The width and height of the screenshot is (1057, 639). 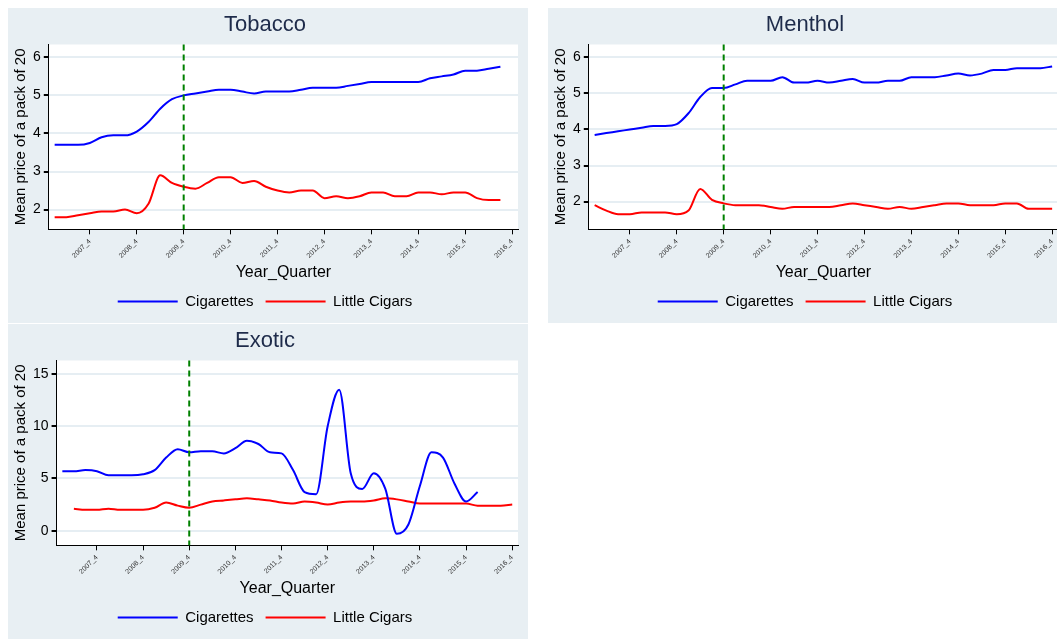 I want to click on y-tick-label: 10, so click(x=40, y=425).